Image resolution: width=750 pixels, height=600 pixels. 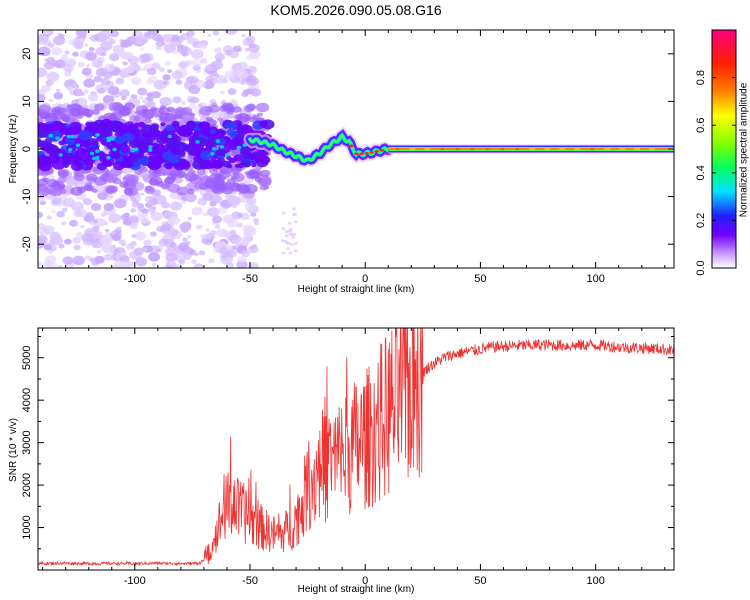 What do you see at coordinates (724, 149) in the screenshot?
I see `colorbar-scale` at bounding box center [724, 149].